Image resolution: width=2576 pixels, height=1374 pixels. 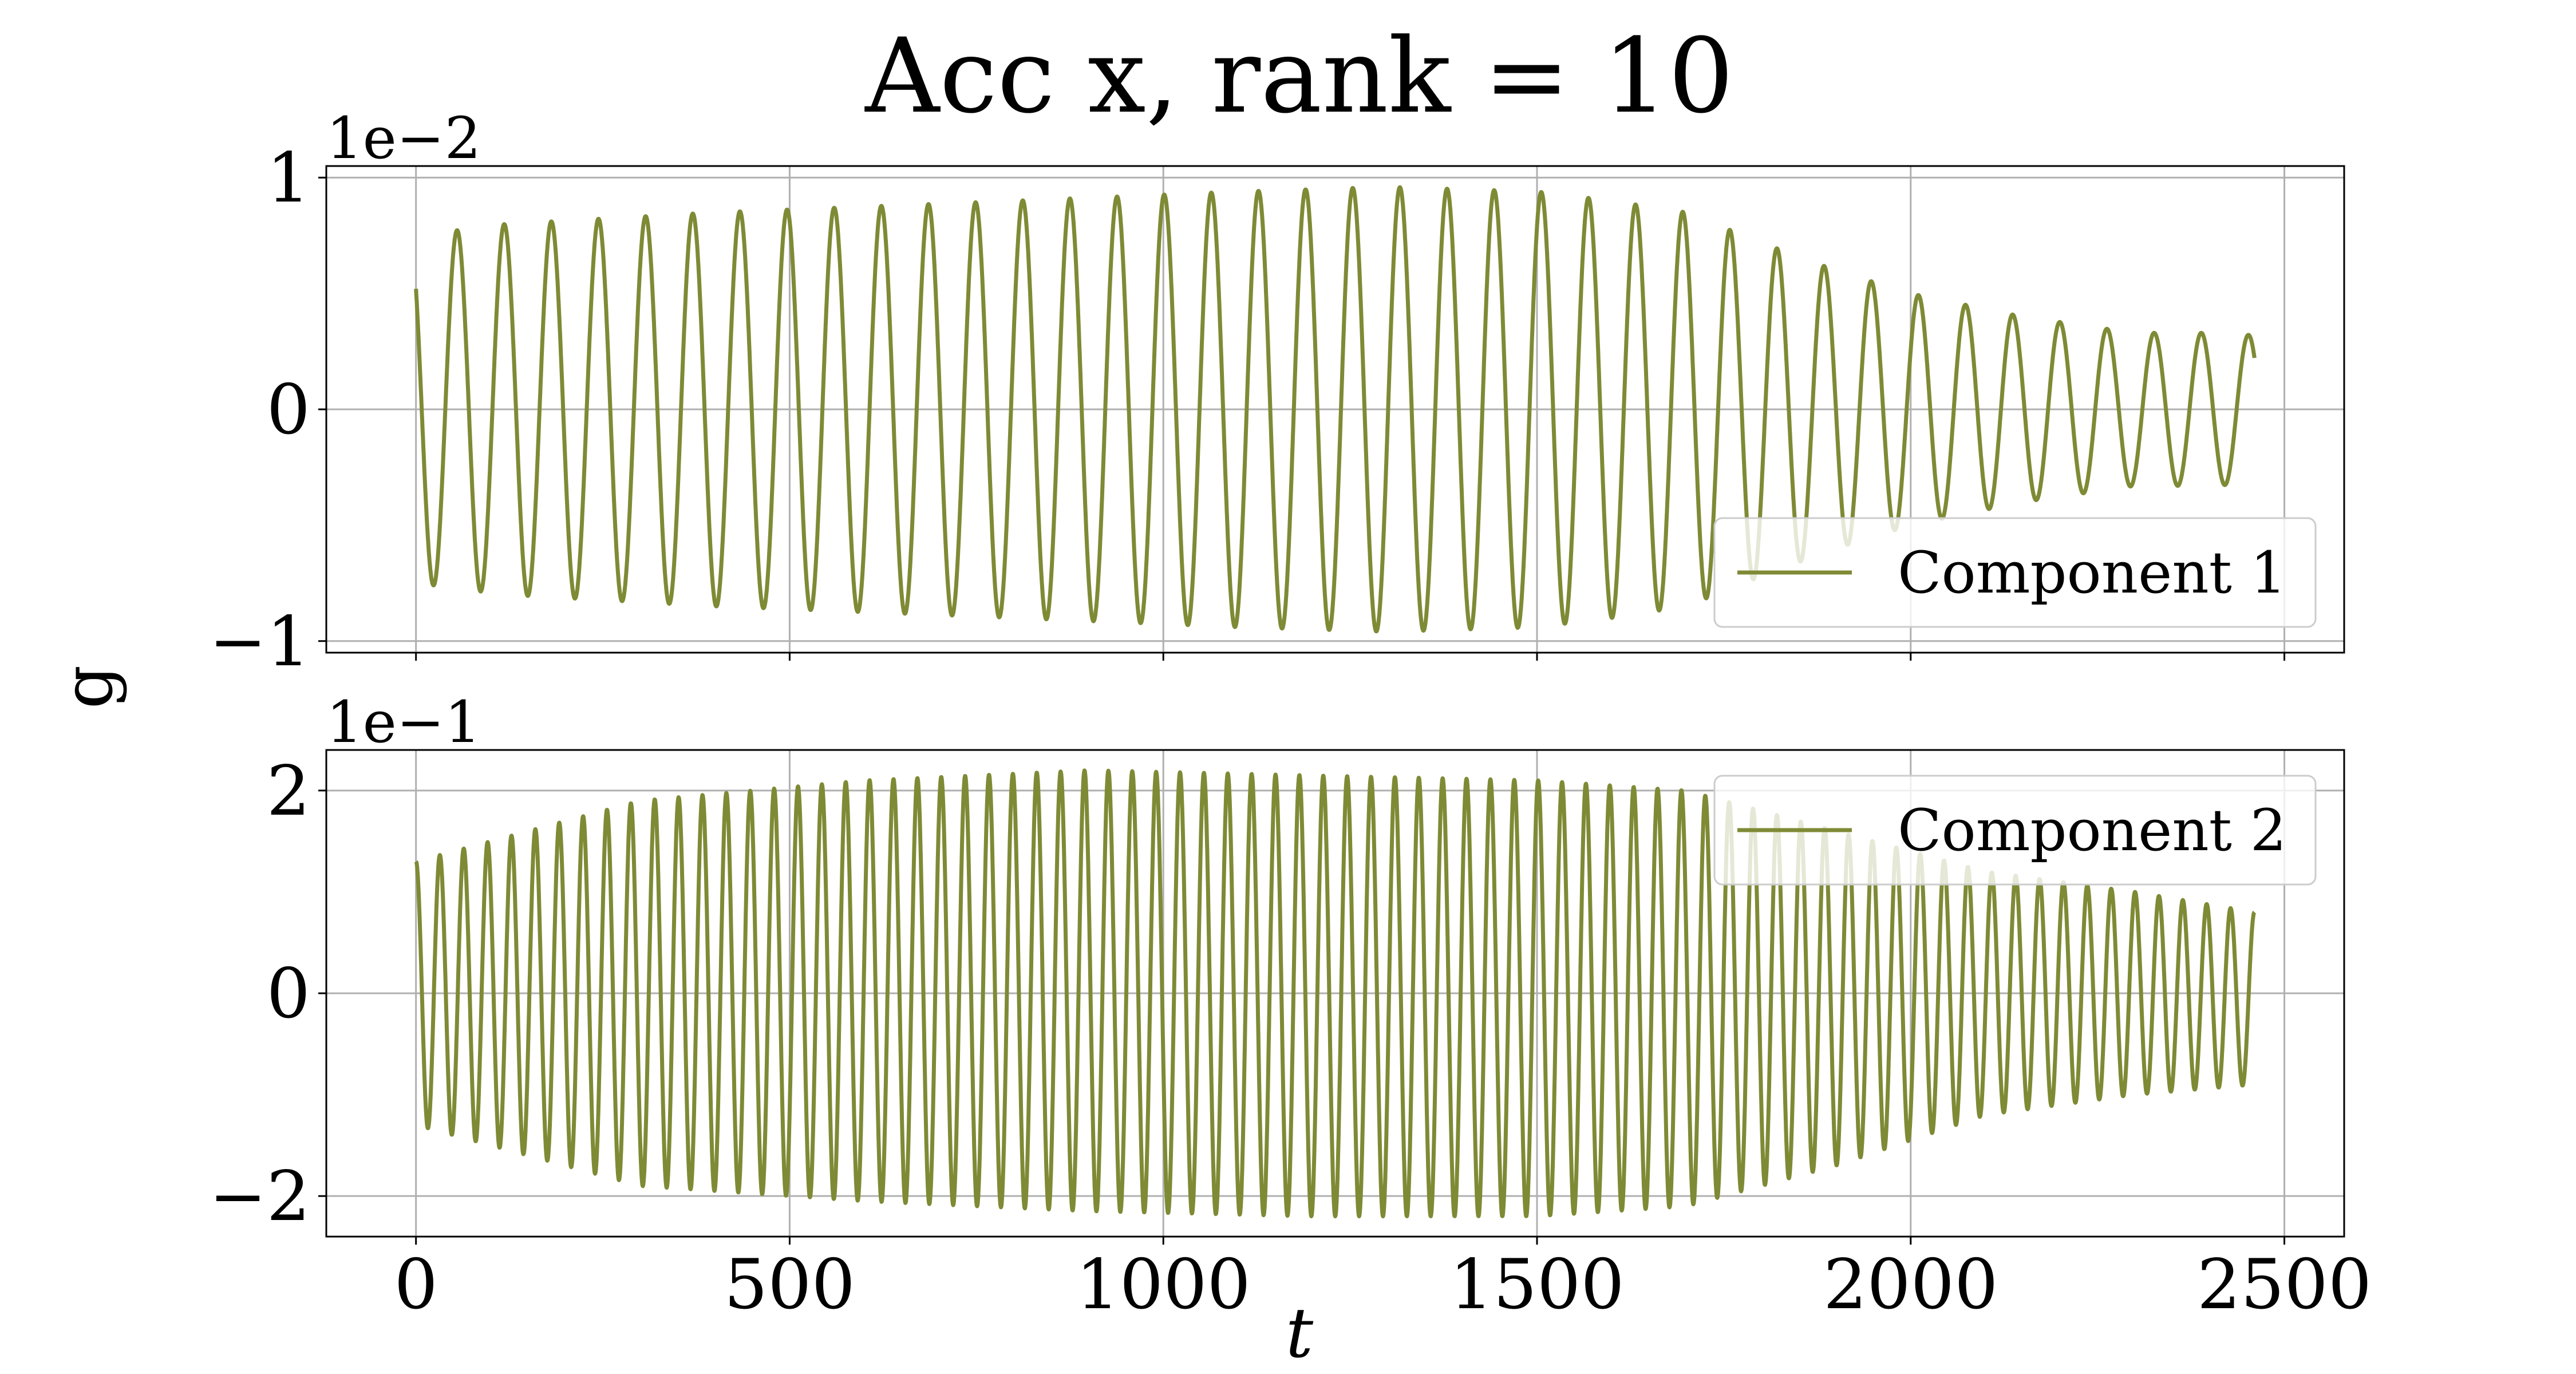 What do you see at coordinates (415, 1285) in the screenshot?
I see `x-tick-label-0: 0` at bounding box center [415, 1285].